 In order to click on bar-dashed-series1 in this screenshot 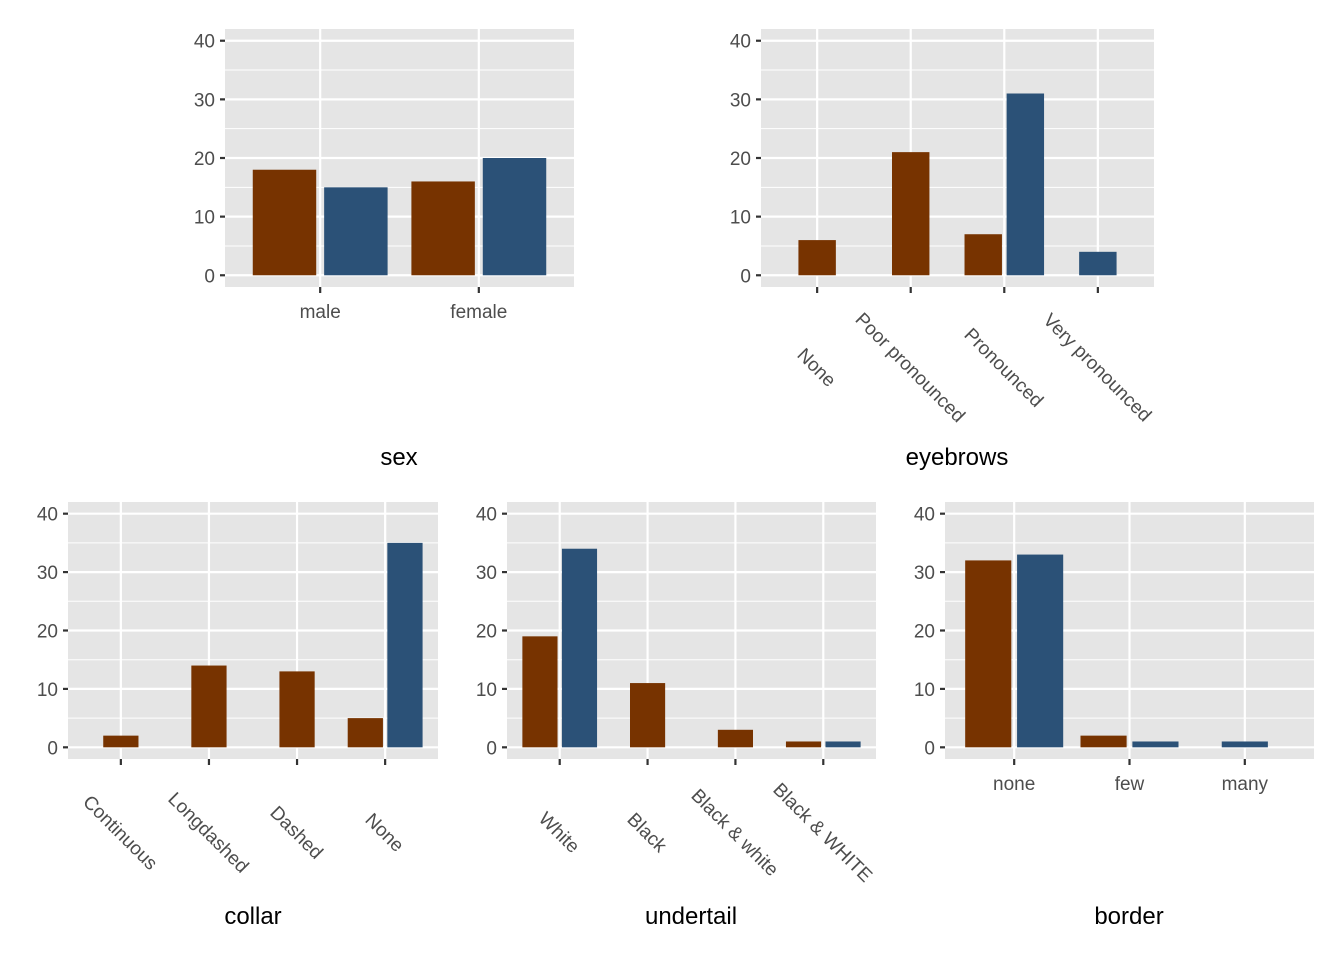, I will do `click(297, 709)`.